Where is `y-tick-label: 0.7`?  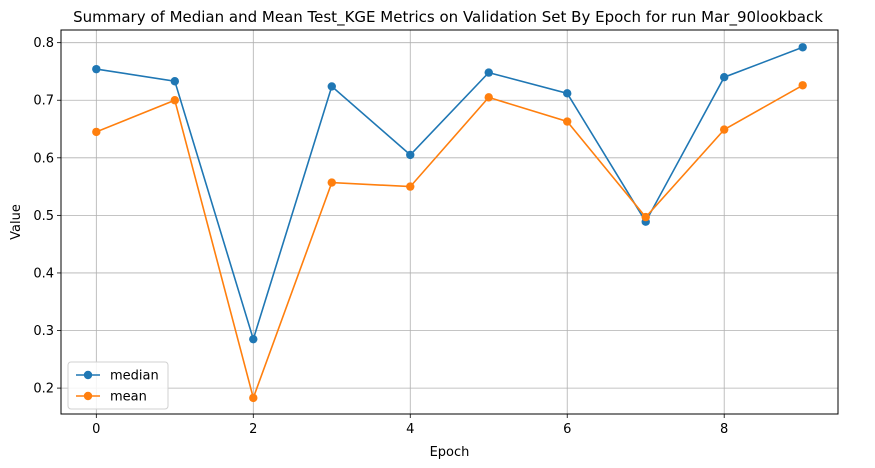 y-tick-label: 0.7 is located at coordinates (43, 101).